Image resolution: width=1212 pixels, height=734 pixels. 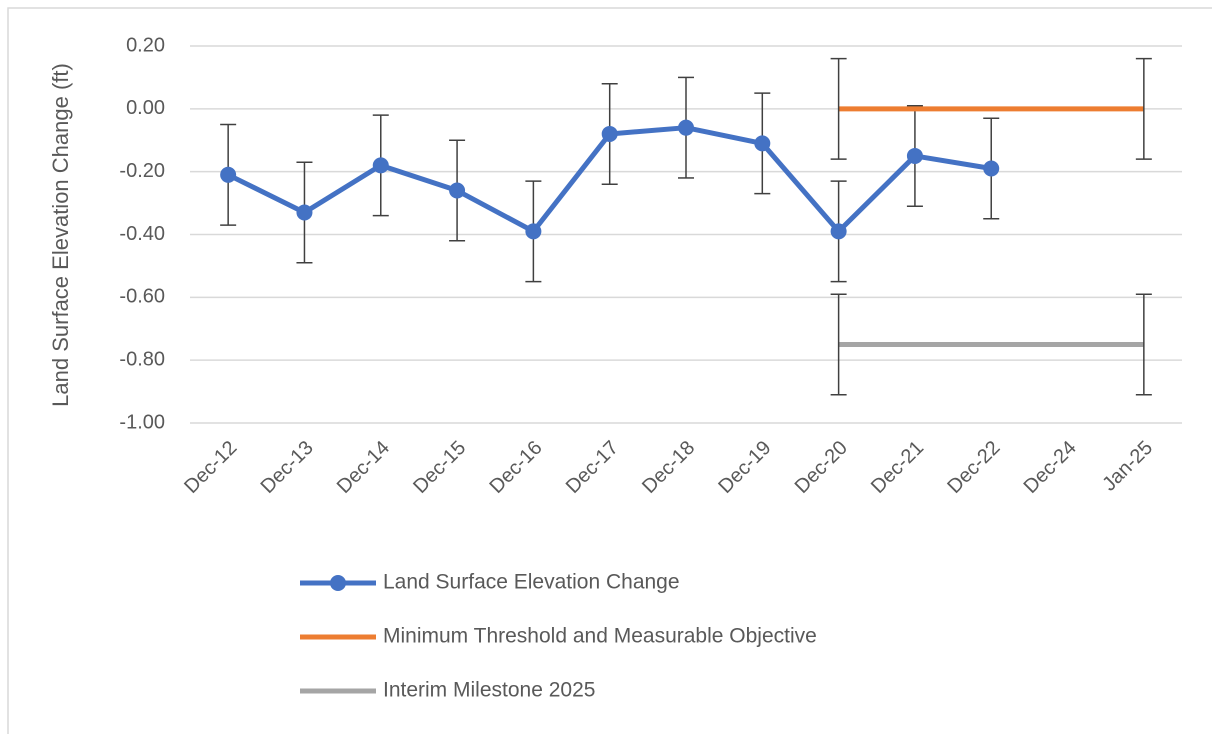 What do you see at coordinates (210, 467) in the screenshot?
I see `x-tick-label: Dec-12` at bounding box center [210, 467].